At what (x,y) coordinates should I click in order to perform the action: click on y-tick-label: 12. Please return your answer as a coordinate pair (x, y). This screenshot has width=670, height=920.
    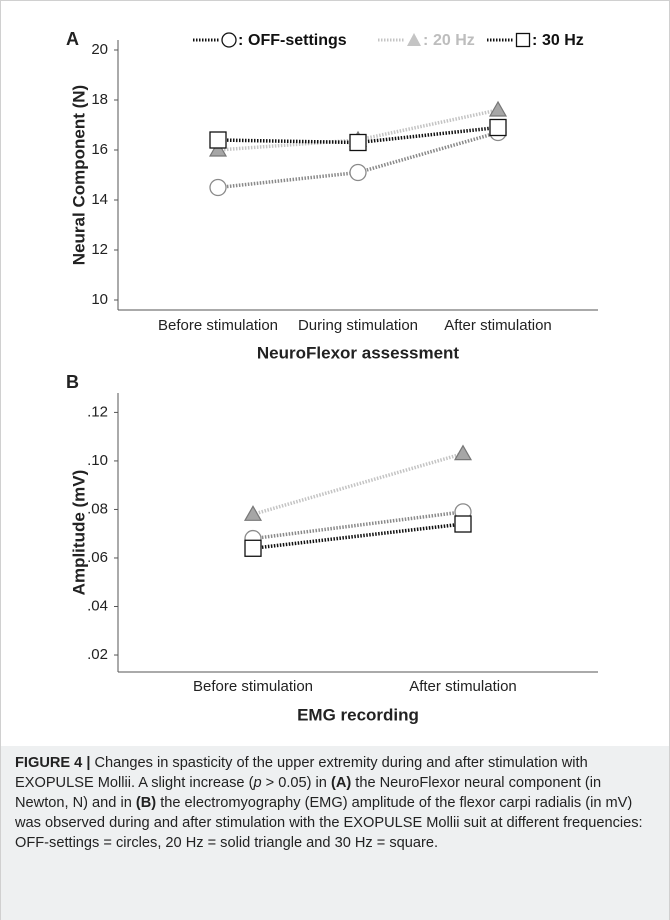
    Looking at the image, I should click on (99, 249).